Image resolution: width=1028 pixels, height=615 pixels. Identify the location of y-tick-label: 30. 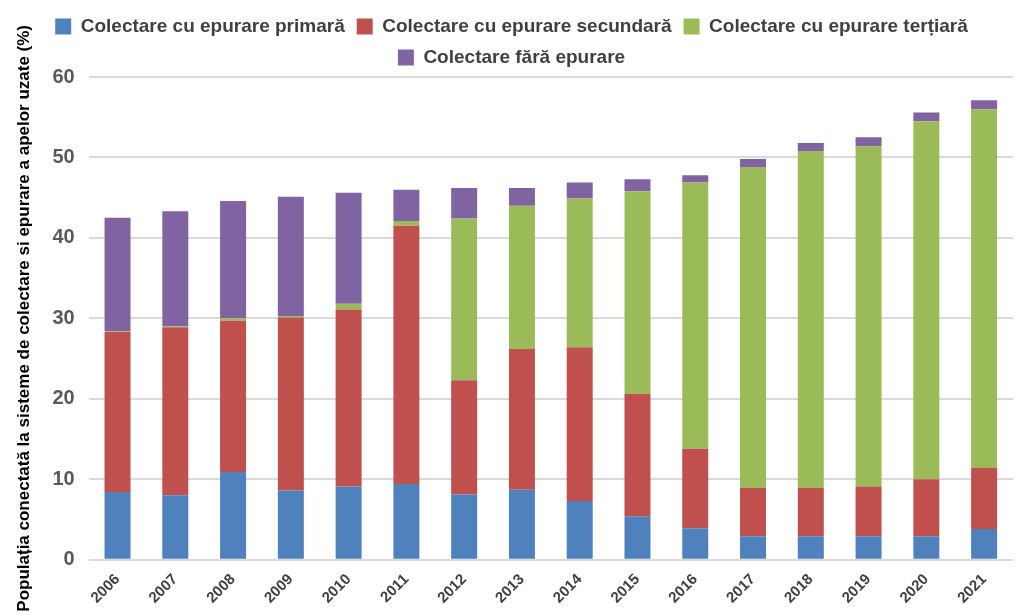
(63, 316).